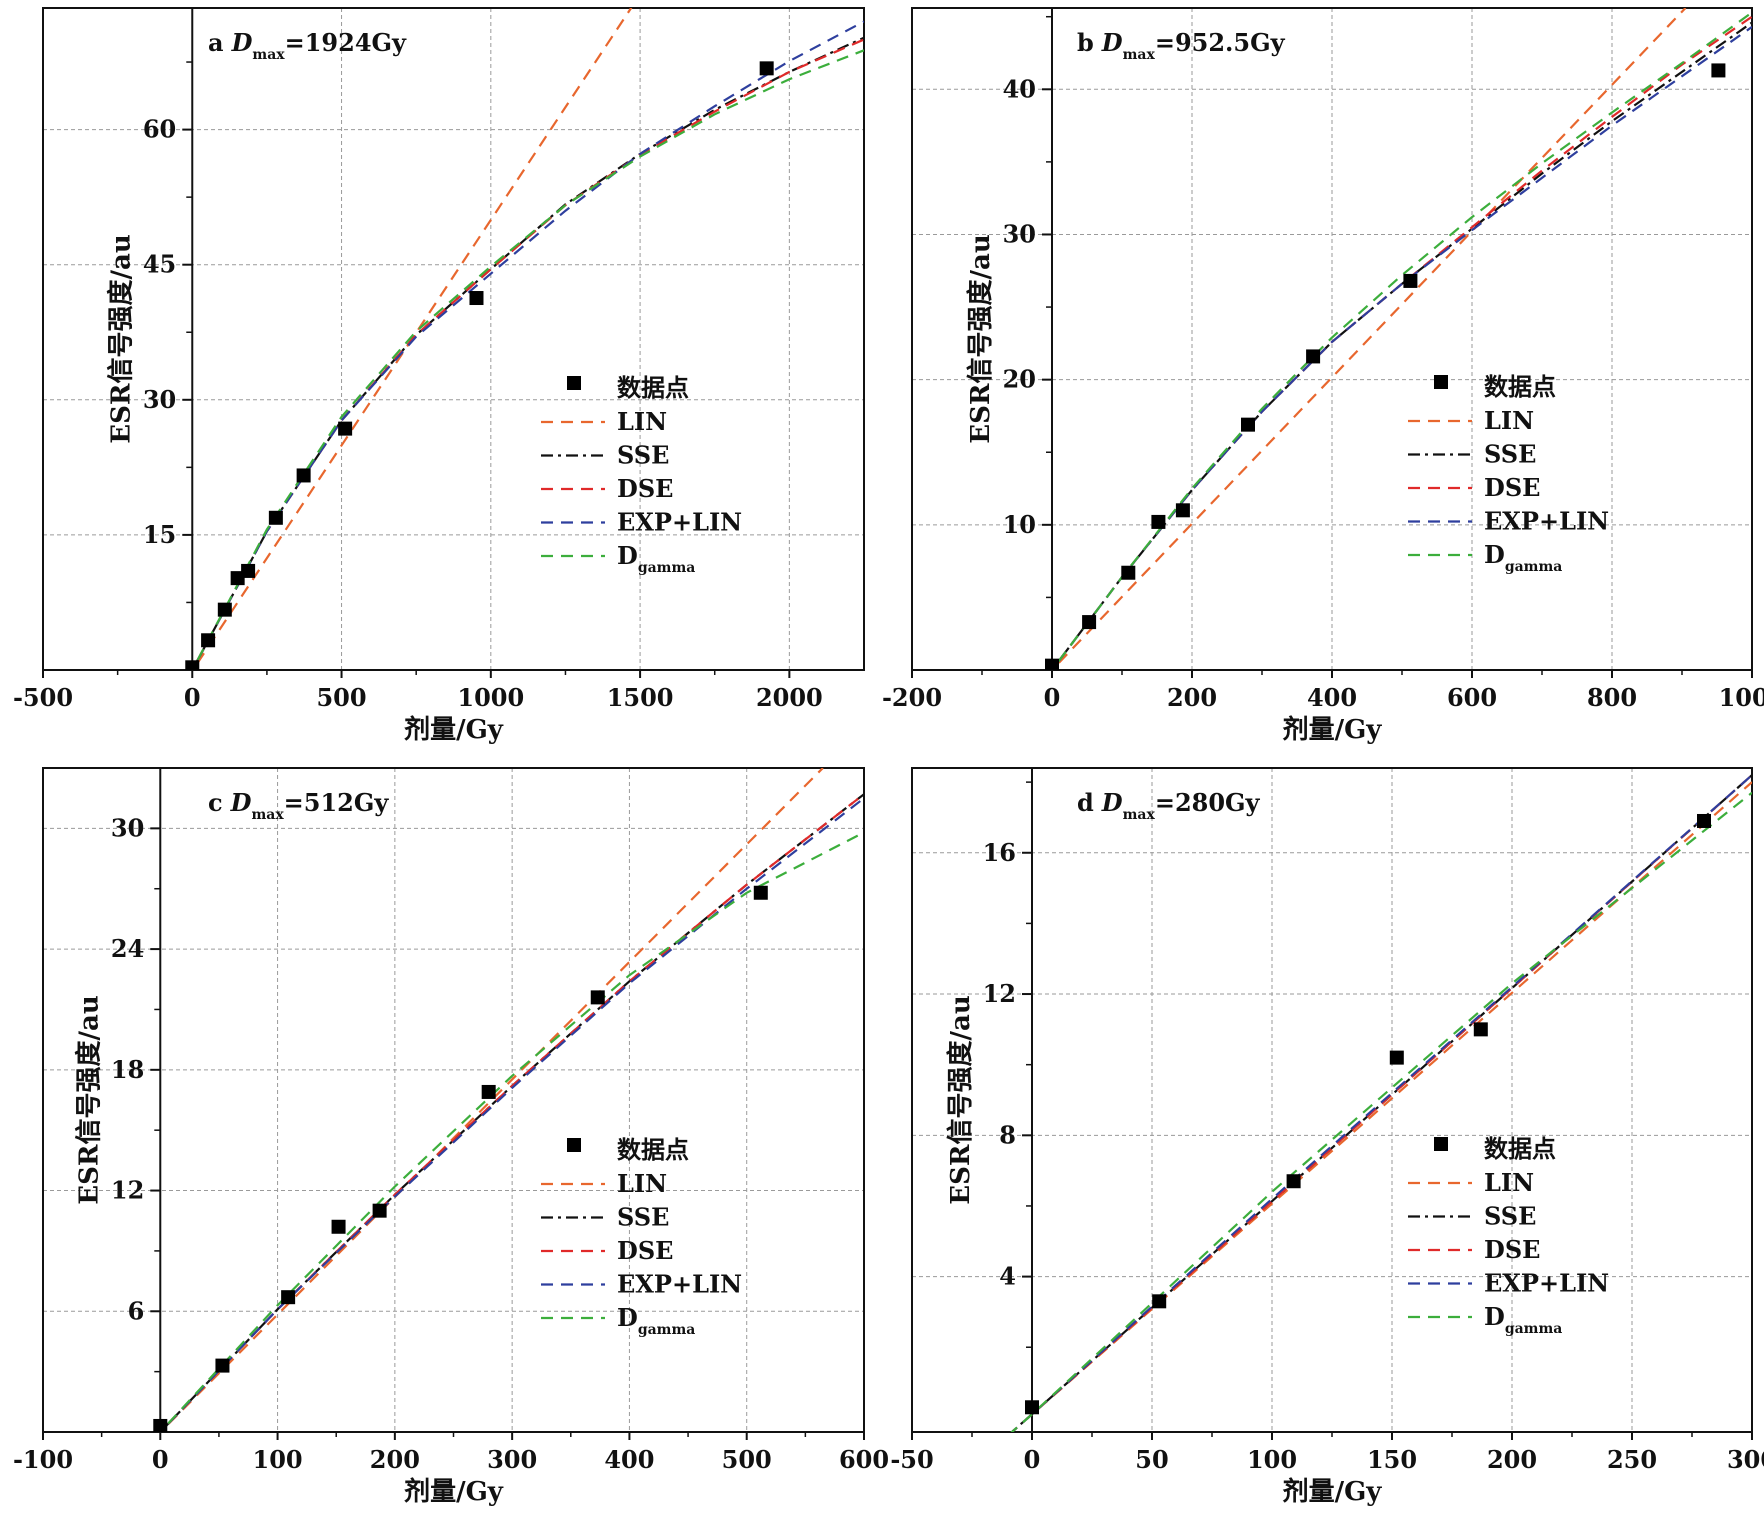  What do you see at coordinates (43, 697) in the screenshot?
I see `x-tick-label: -500` at bounding box center [43, 697].